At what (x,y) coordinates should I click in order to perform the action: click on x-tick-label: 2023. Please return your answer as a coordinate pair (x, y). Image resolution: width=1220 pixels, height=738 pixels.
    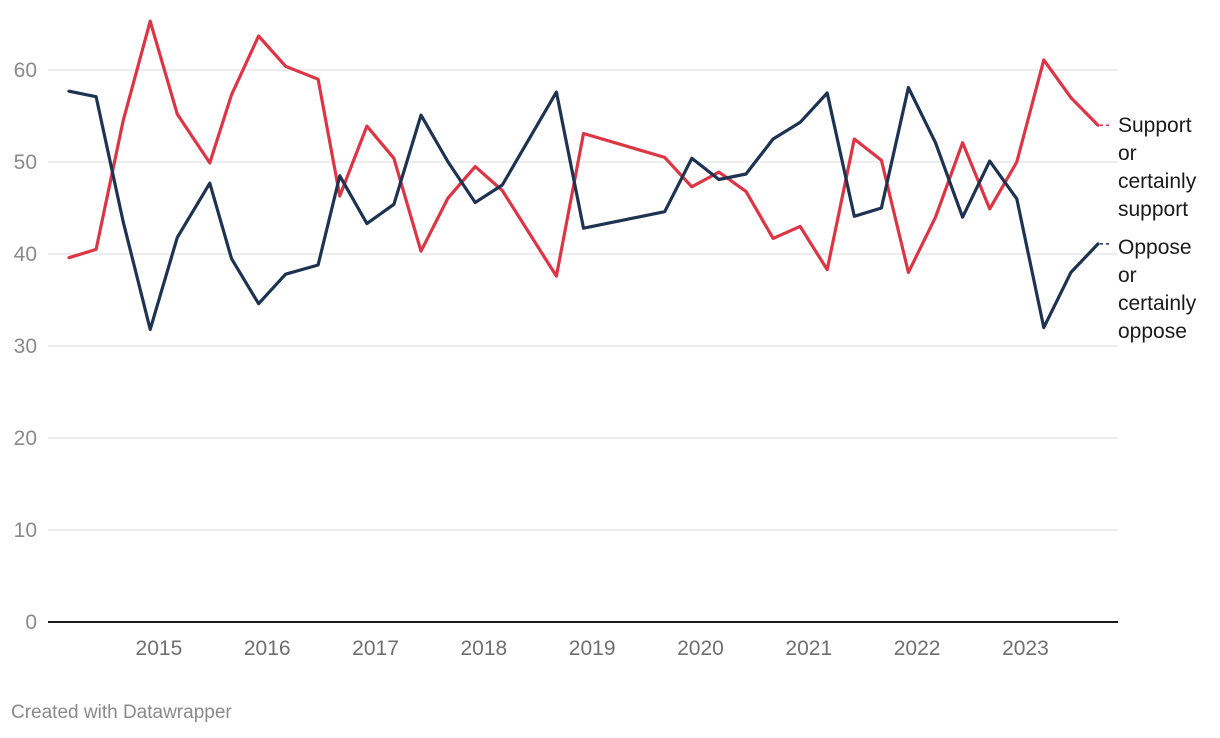
    Looking at the image, I should click on (1025, 648).